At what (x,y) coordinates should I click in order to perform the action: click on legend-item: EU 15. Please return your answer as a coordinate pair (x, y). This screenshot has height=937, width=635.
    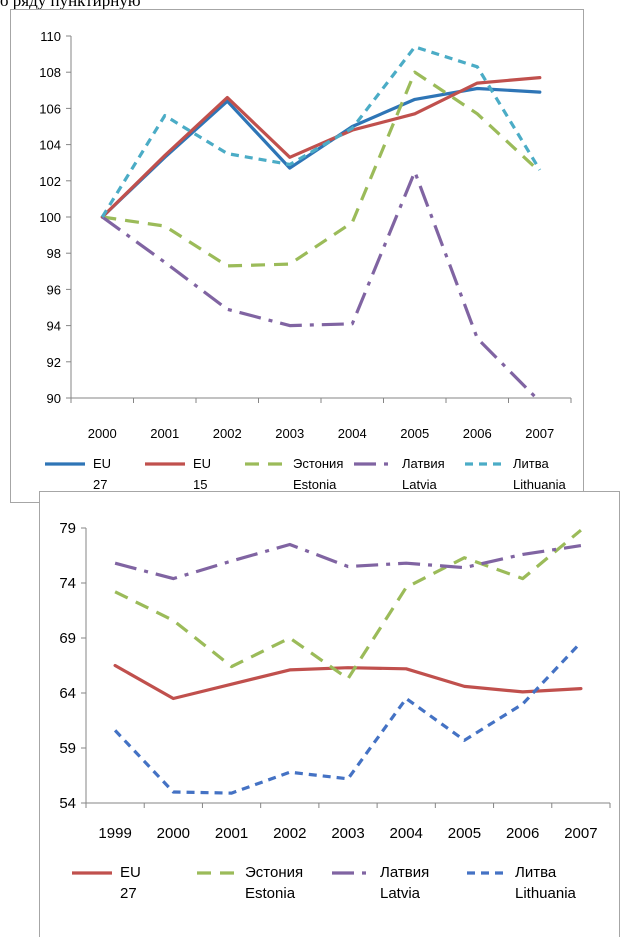
    Looking at the image, I should click on (177, 474).